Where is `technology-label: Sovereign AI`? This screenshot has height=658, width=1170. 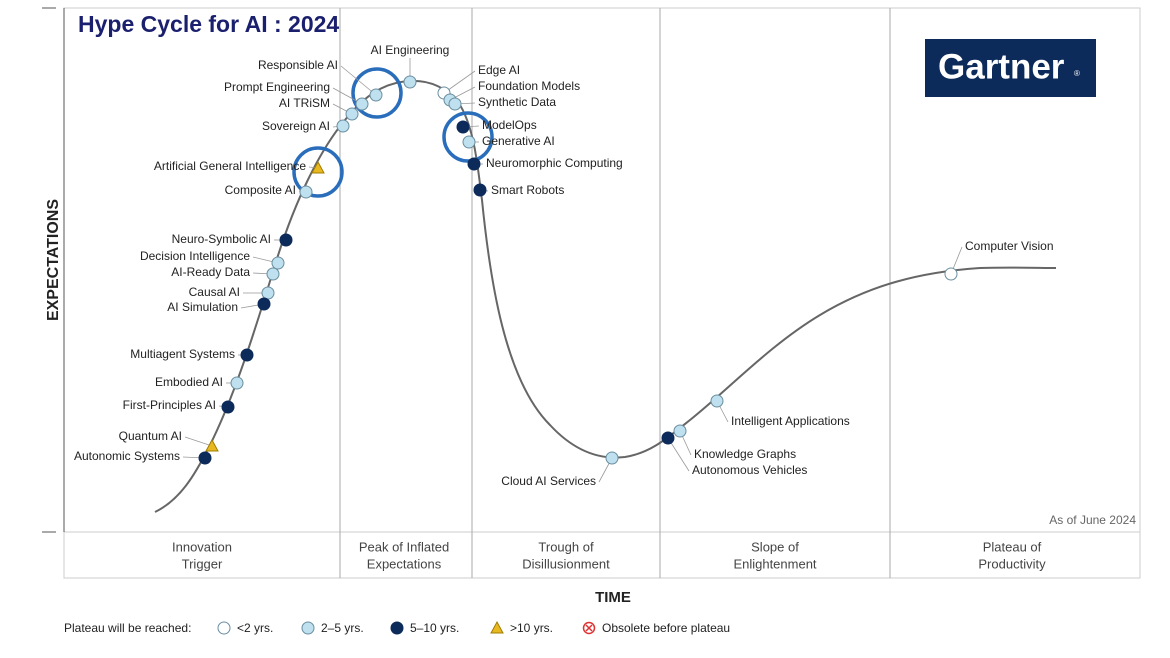 technology-label: Sovereign AI is located at coordinates (296, 126).